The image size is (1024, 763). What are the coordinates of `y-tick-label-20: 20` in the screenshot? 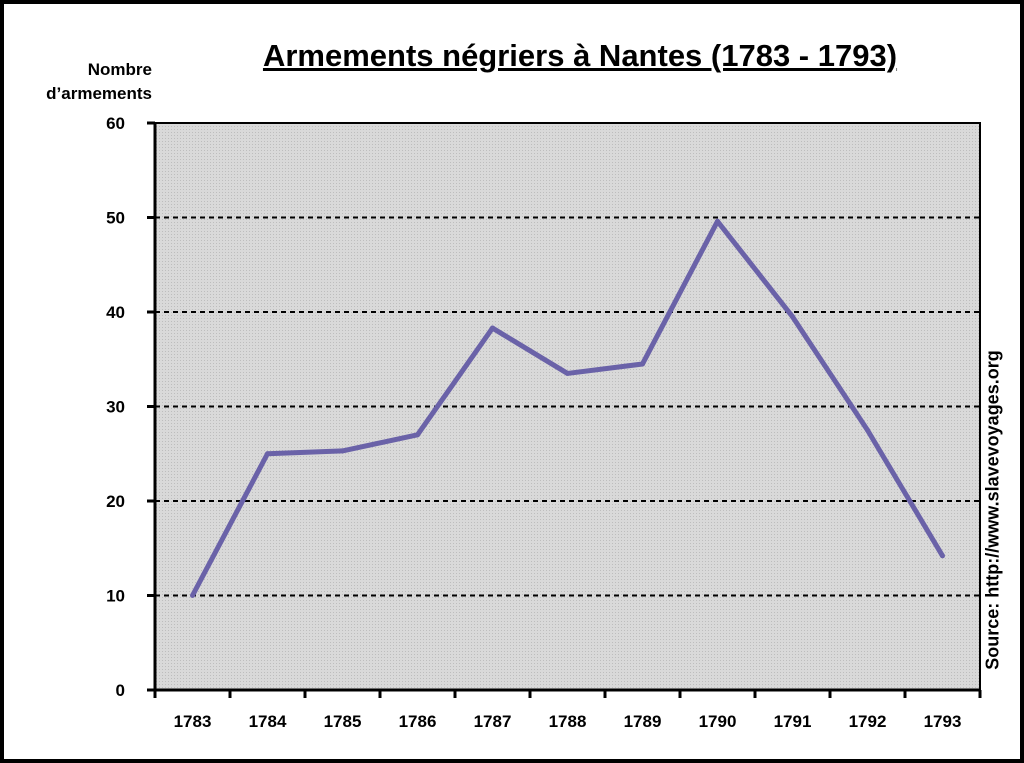 It's located at (115, 501).